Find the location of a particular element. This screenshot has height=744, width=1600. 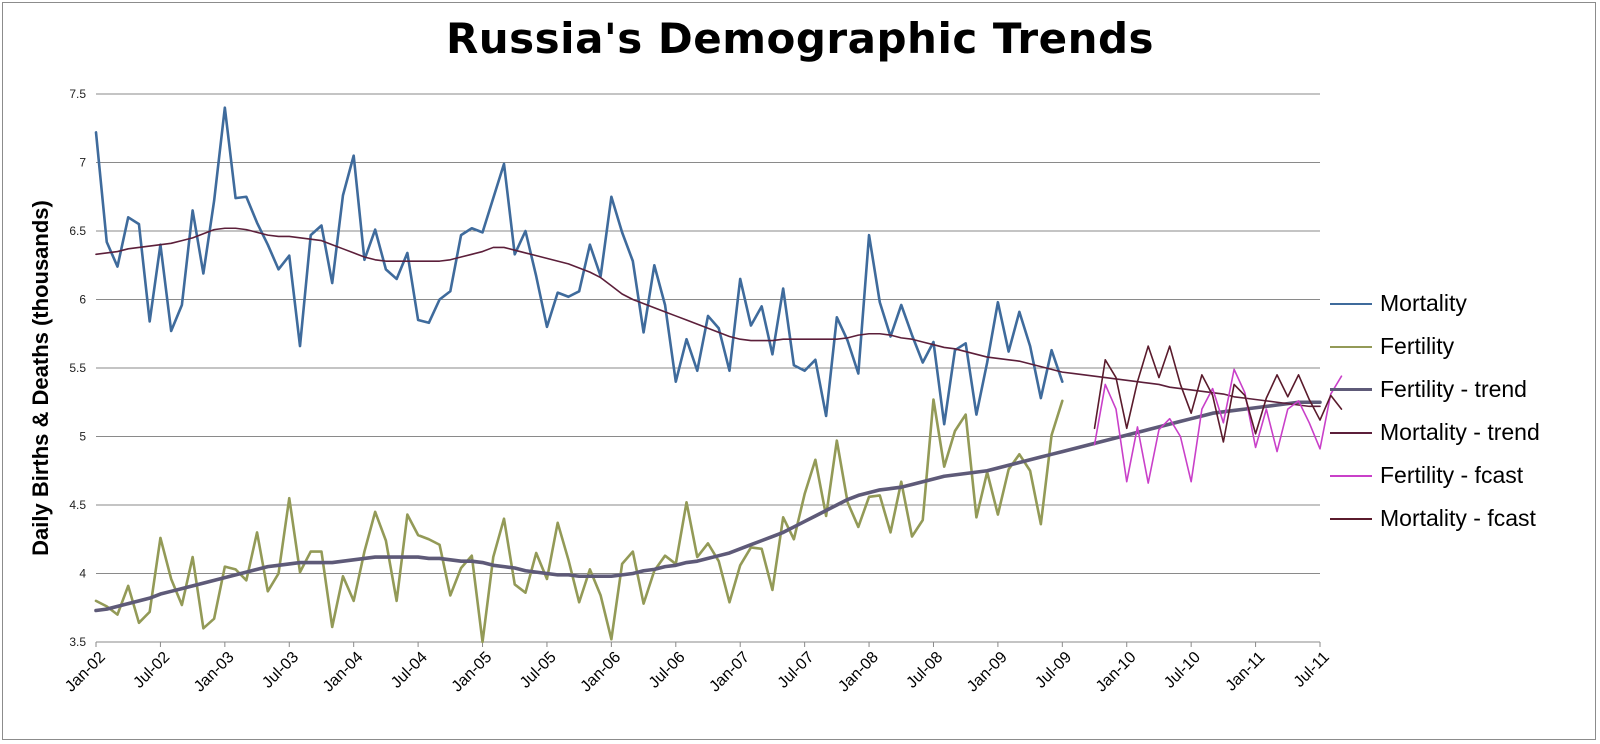

legend-label: Mortality - trend is located at coordinates (1460, 432).